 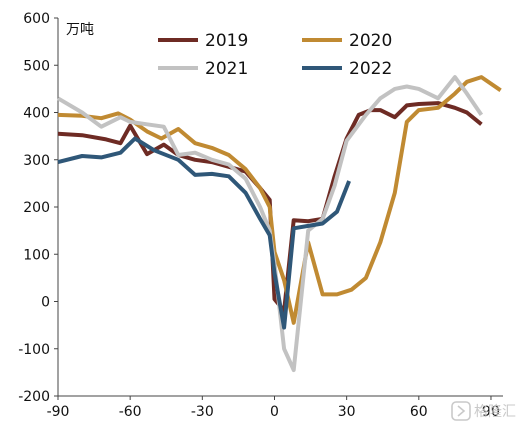 I want to click on x-tick-label: 90, so click(x=491, y=412).